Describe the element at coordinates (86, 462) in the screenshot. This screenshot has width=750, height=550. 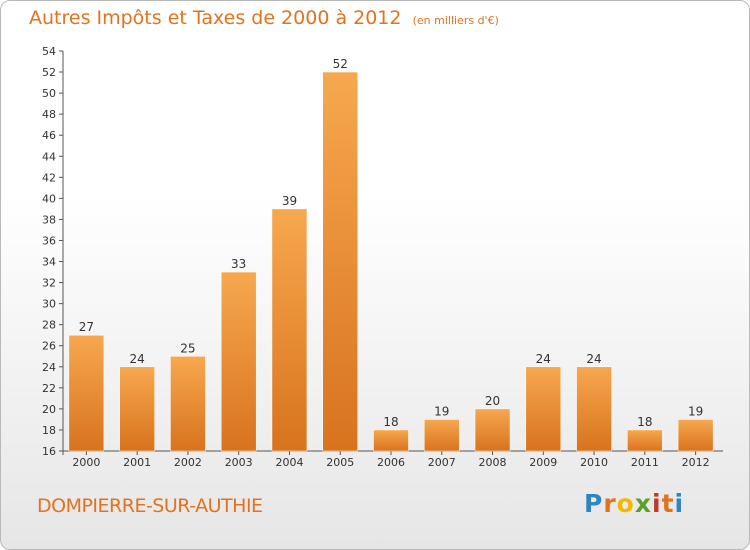
I see `x-tick-label: 2000` at that location.